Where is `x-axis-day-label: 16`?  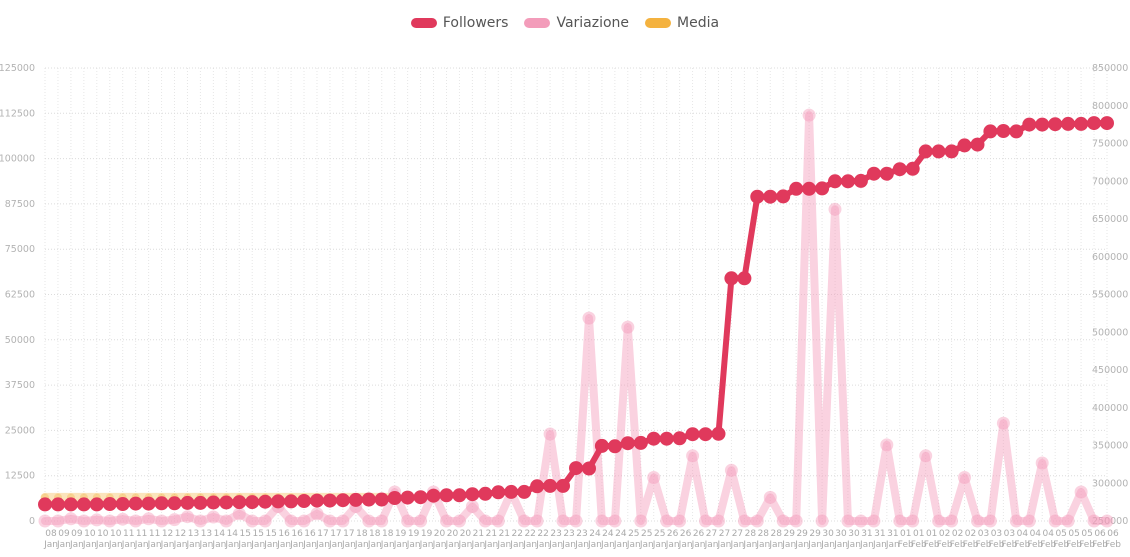 x-axis-day-label: 16 is located at coordinates (284, 534).